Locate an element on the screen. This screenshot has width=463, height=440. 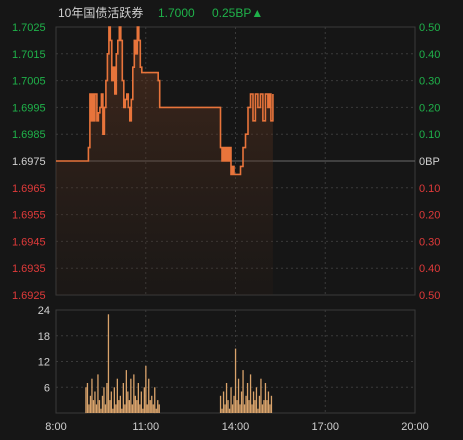
x-tick-label: 11:00 is located at coordinates (145, 427).